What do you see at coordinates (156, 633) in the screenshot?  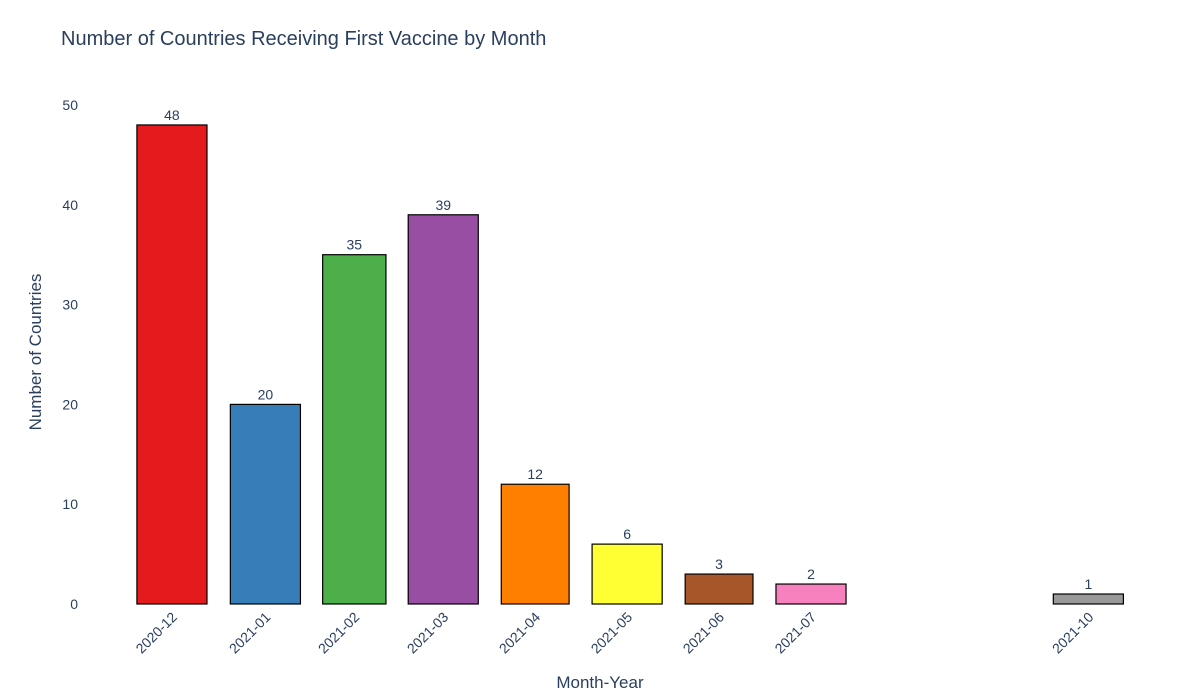 I see `x-tick-label: 2020-12` at bounding box center [156, 633].